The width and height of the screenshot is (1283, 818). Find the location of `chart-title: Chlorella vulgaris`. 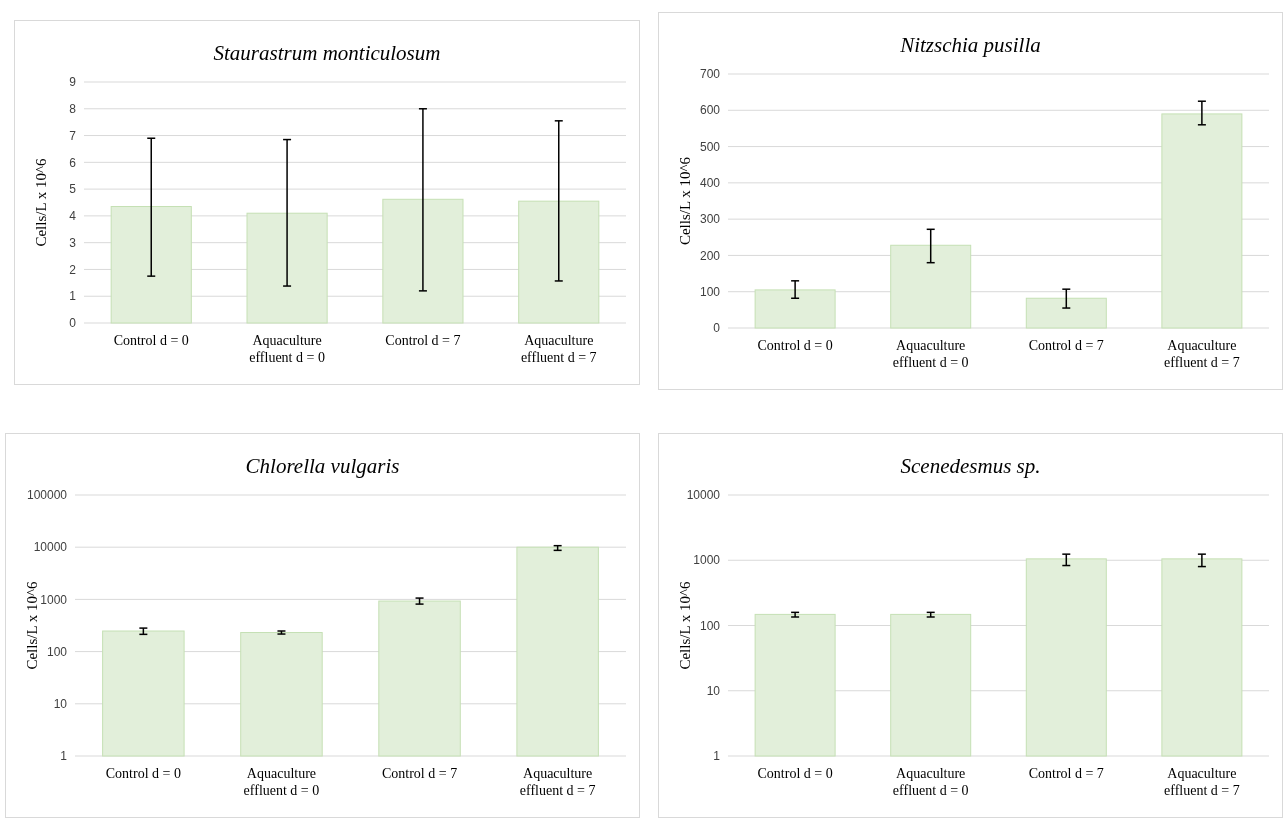

chart-title: Chlorella vulgaris is located at coordinates (322, 466).